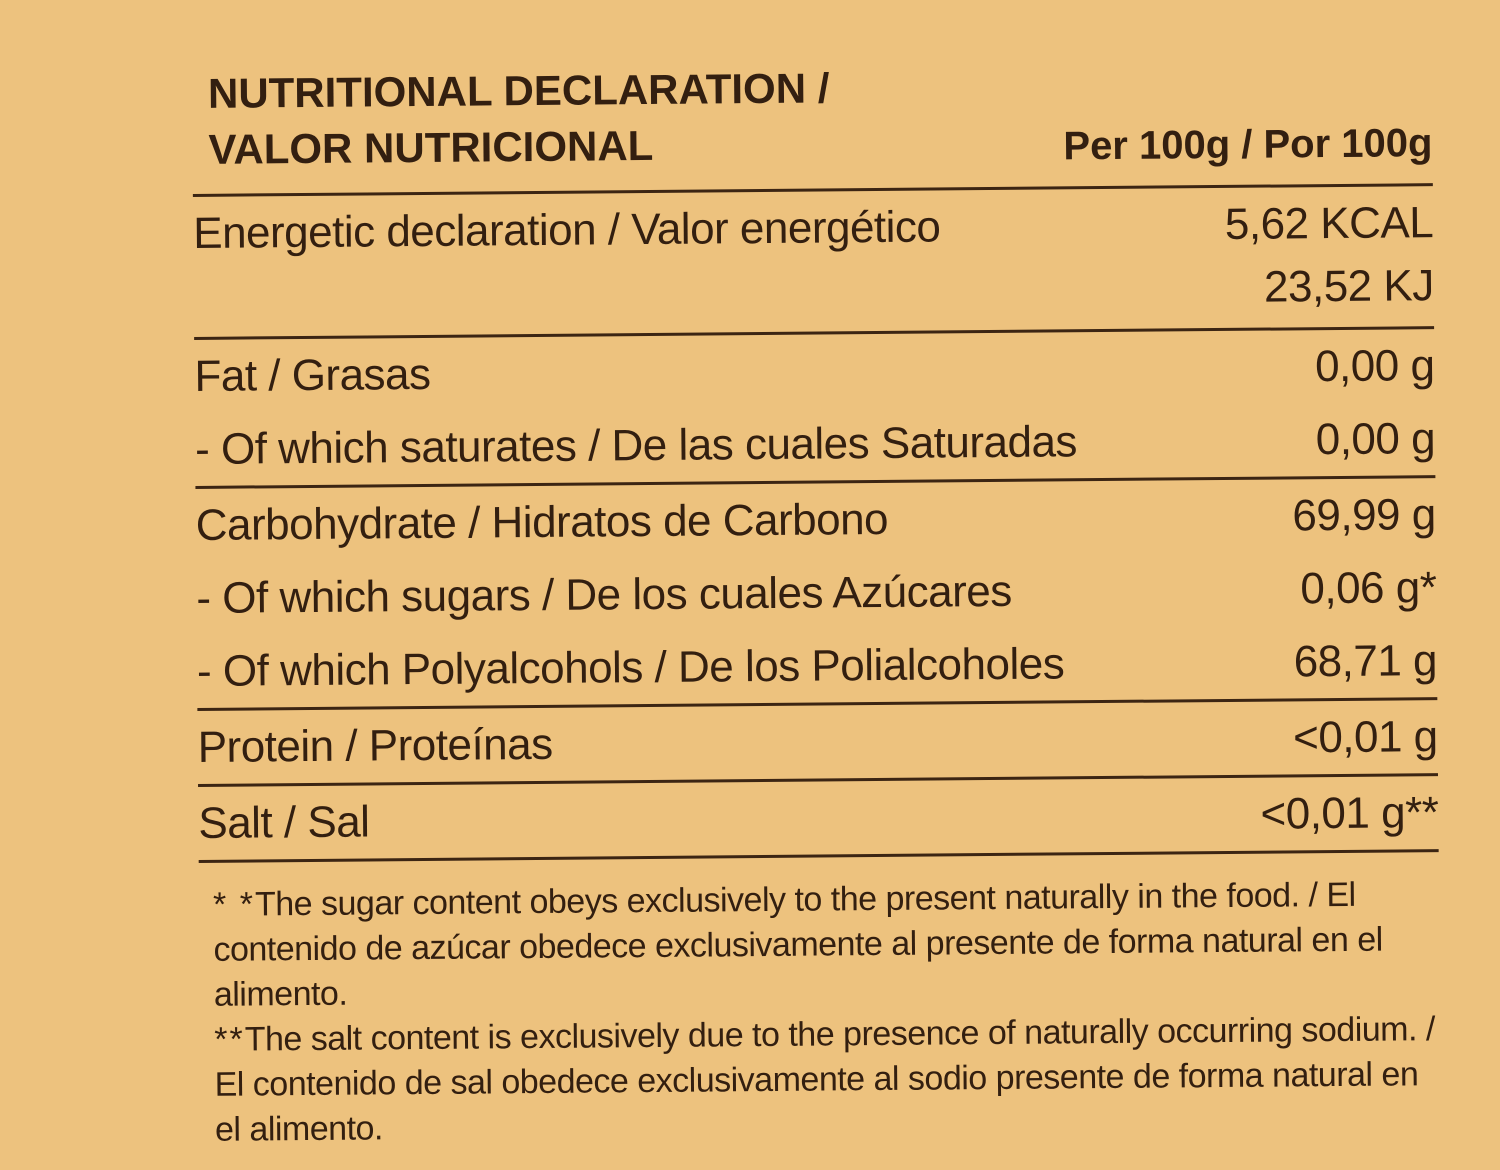 The image size is (1500, 1170). What do you see at coordinates (234, 904) in the screenshot?
I see `footnote-marker: * *` at bounding box center [234, 904].